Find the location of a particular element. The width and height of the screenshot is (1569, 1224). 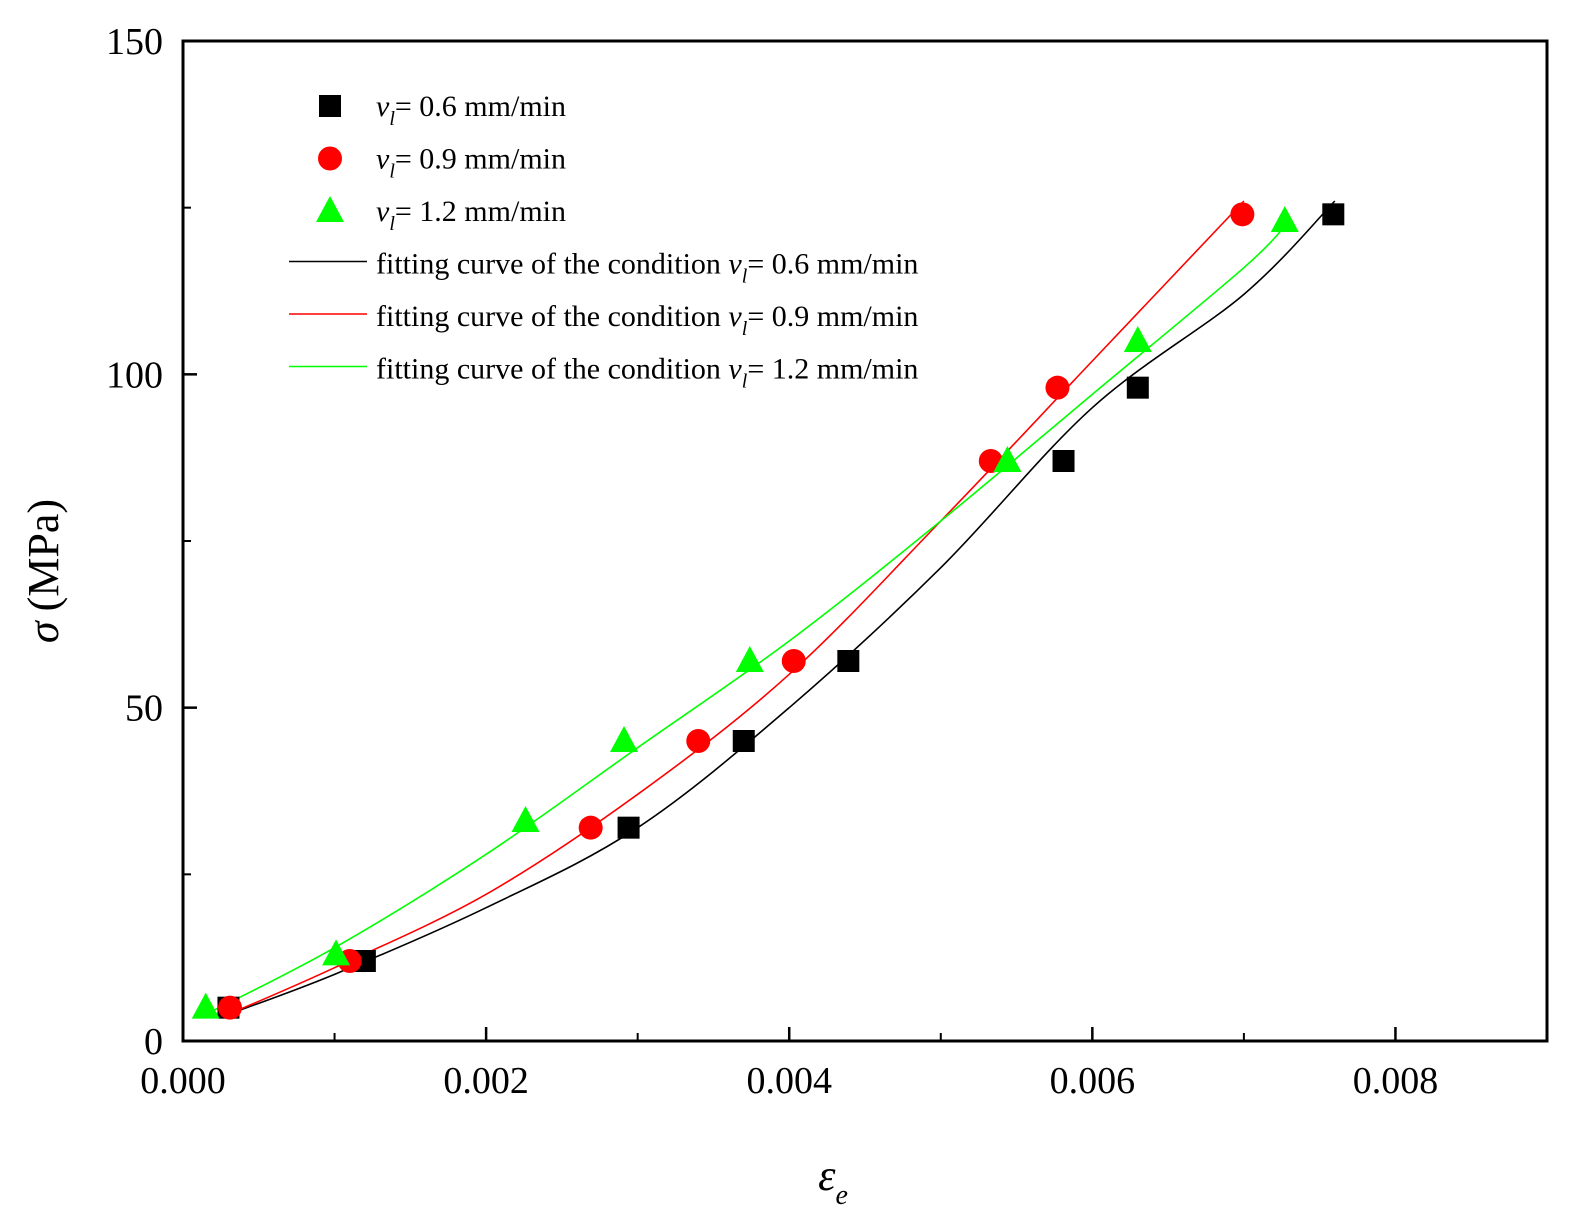

x-tick-label: 0.008 is located at coordinates (1396, 1081).